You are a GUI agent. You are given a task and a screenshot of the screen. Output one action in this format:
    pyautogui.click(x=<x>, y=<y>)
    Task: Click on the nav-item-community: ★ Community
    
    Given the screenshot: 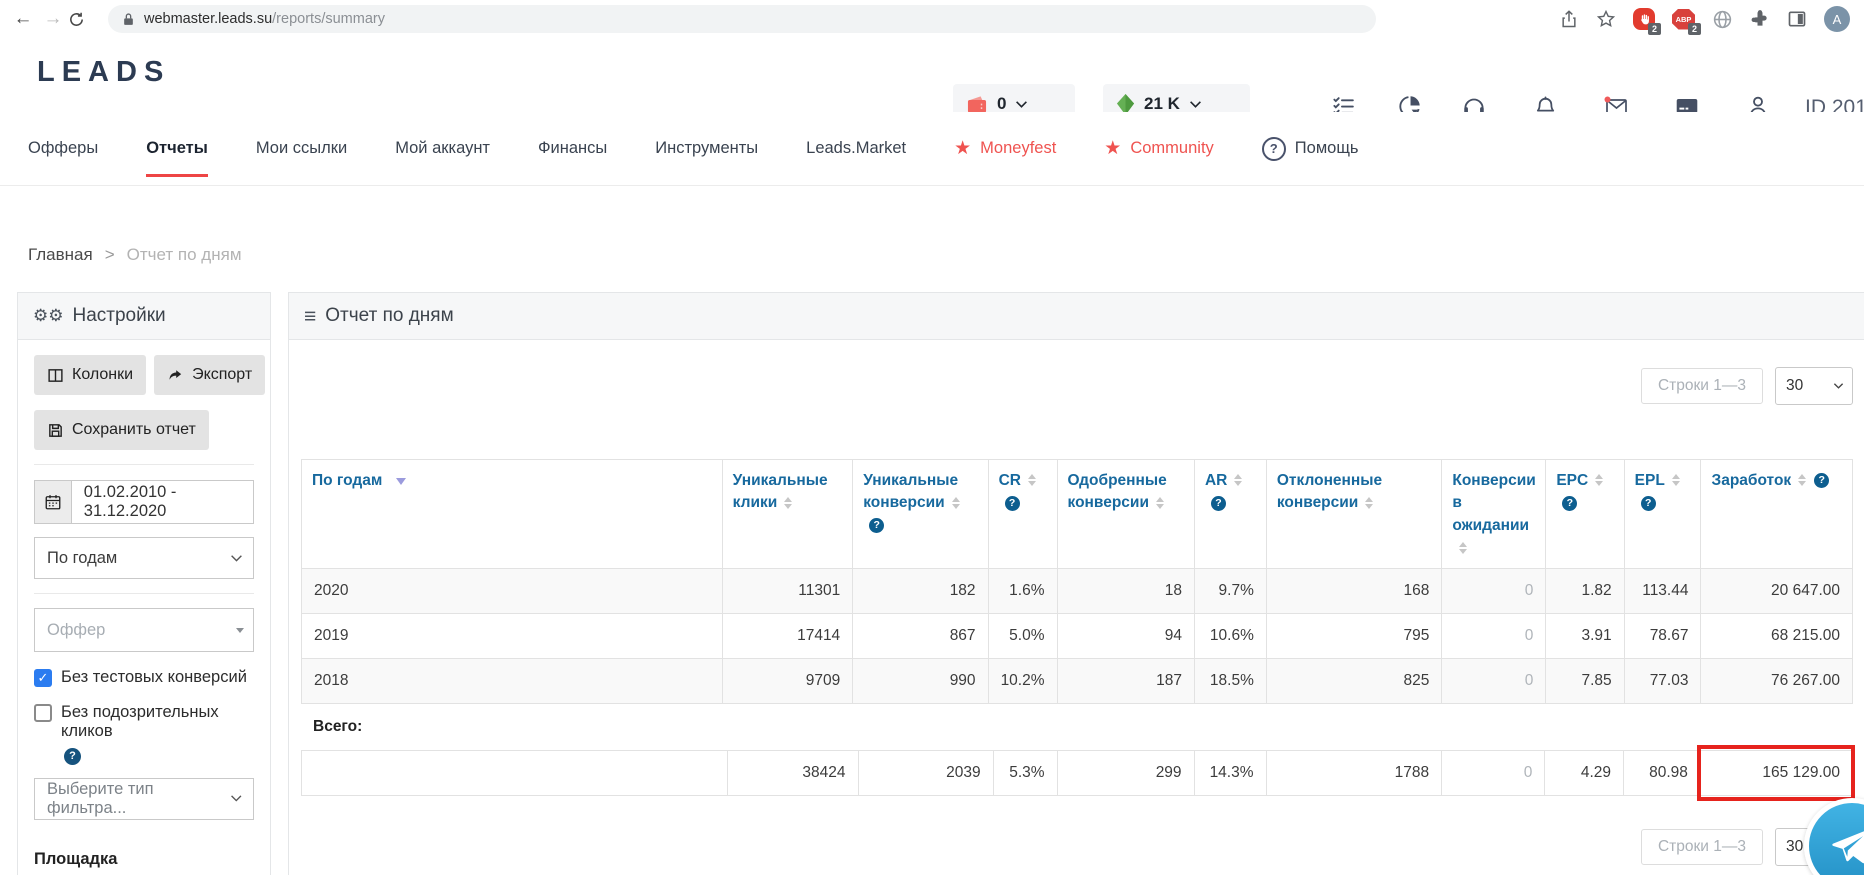 What is the action you would take?
    pyautogui.click(x=1158, y=149)
    